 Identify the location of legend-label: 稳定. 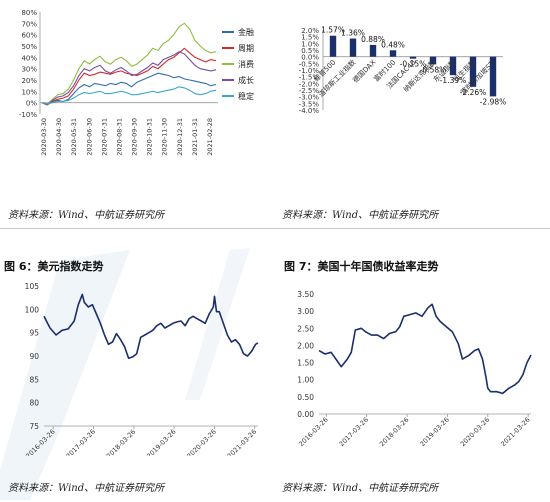
(246, 96).